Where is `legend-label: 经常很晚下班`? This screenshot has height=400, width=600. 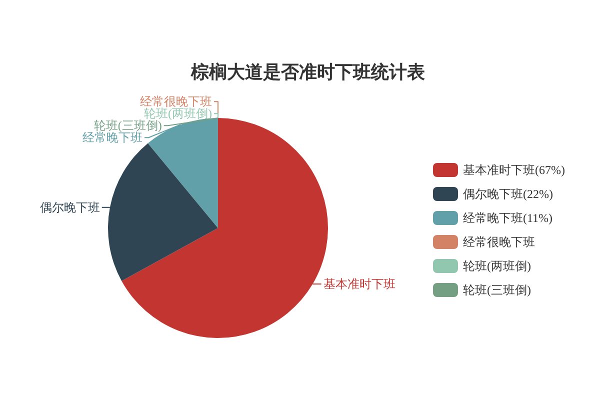
legend-label: 经常很晚下班 is located at coordinates (499, 242).